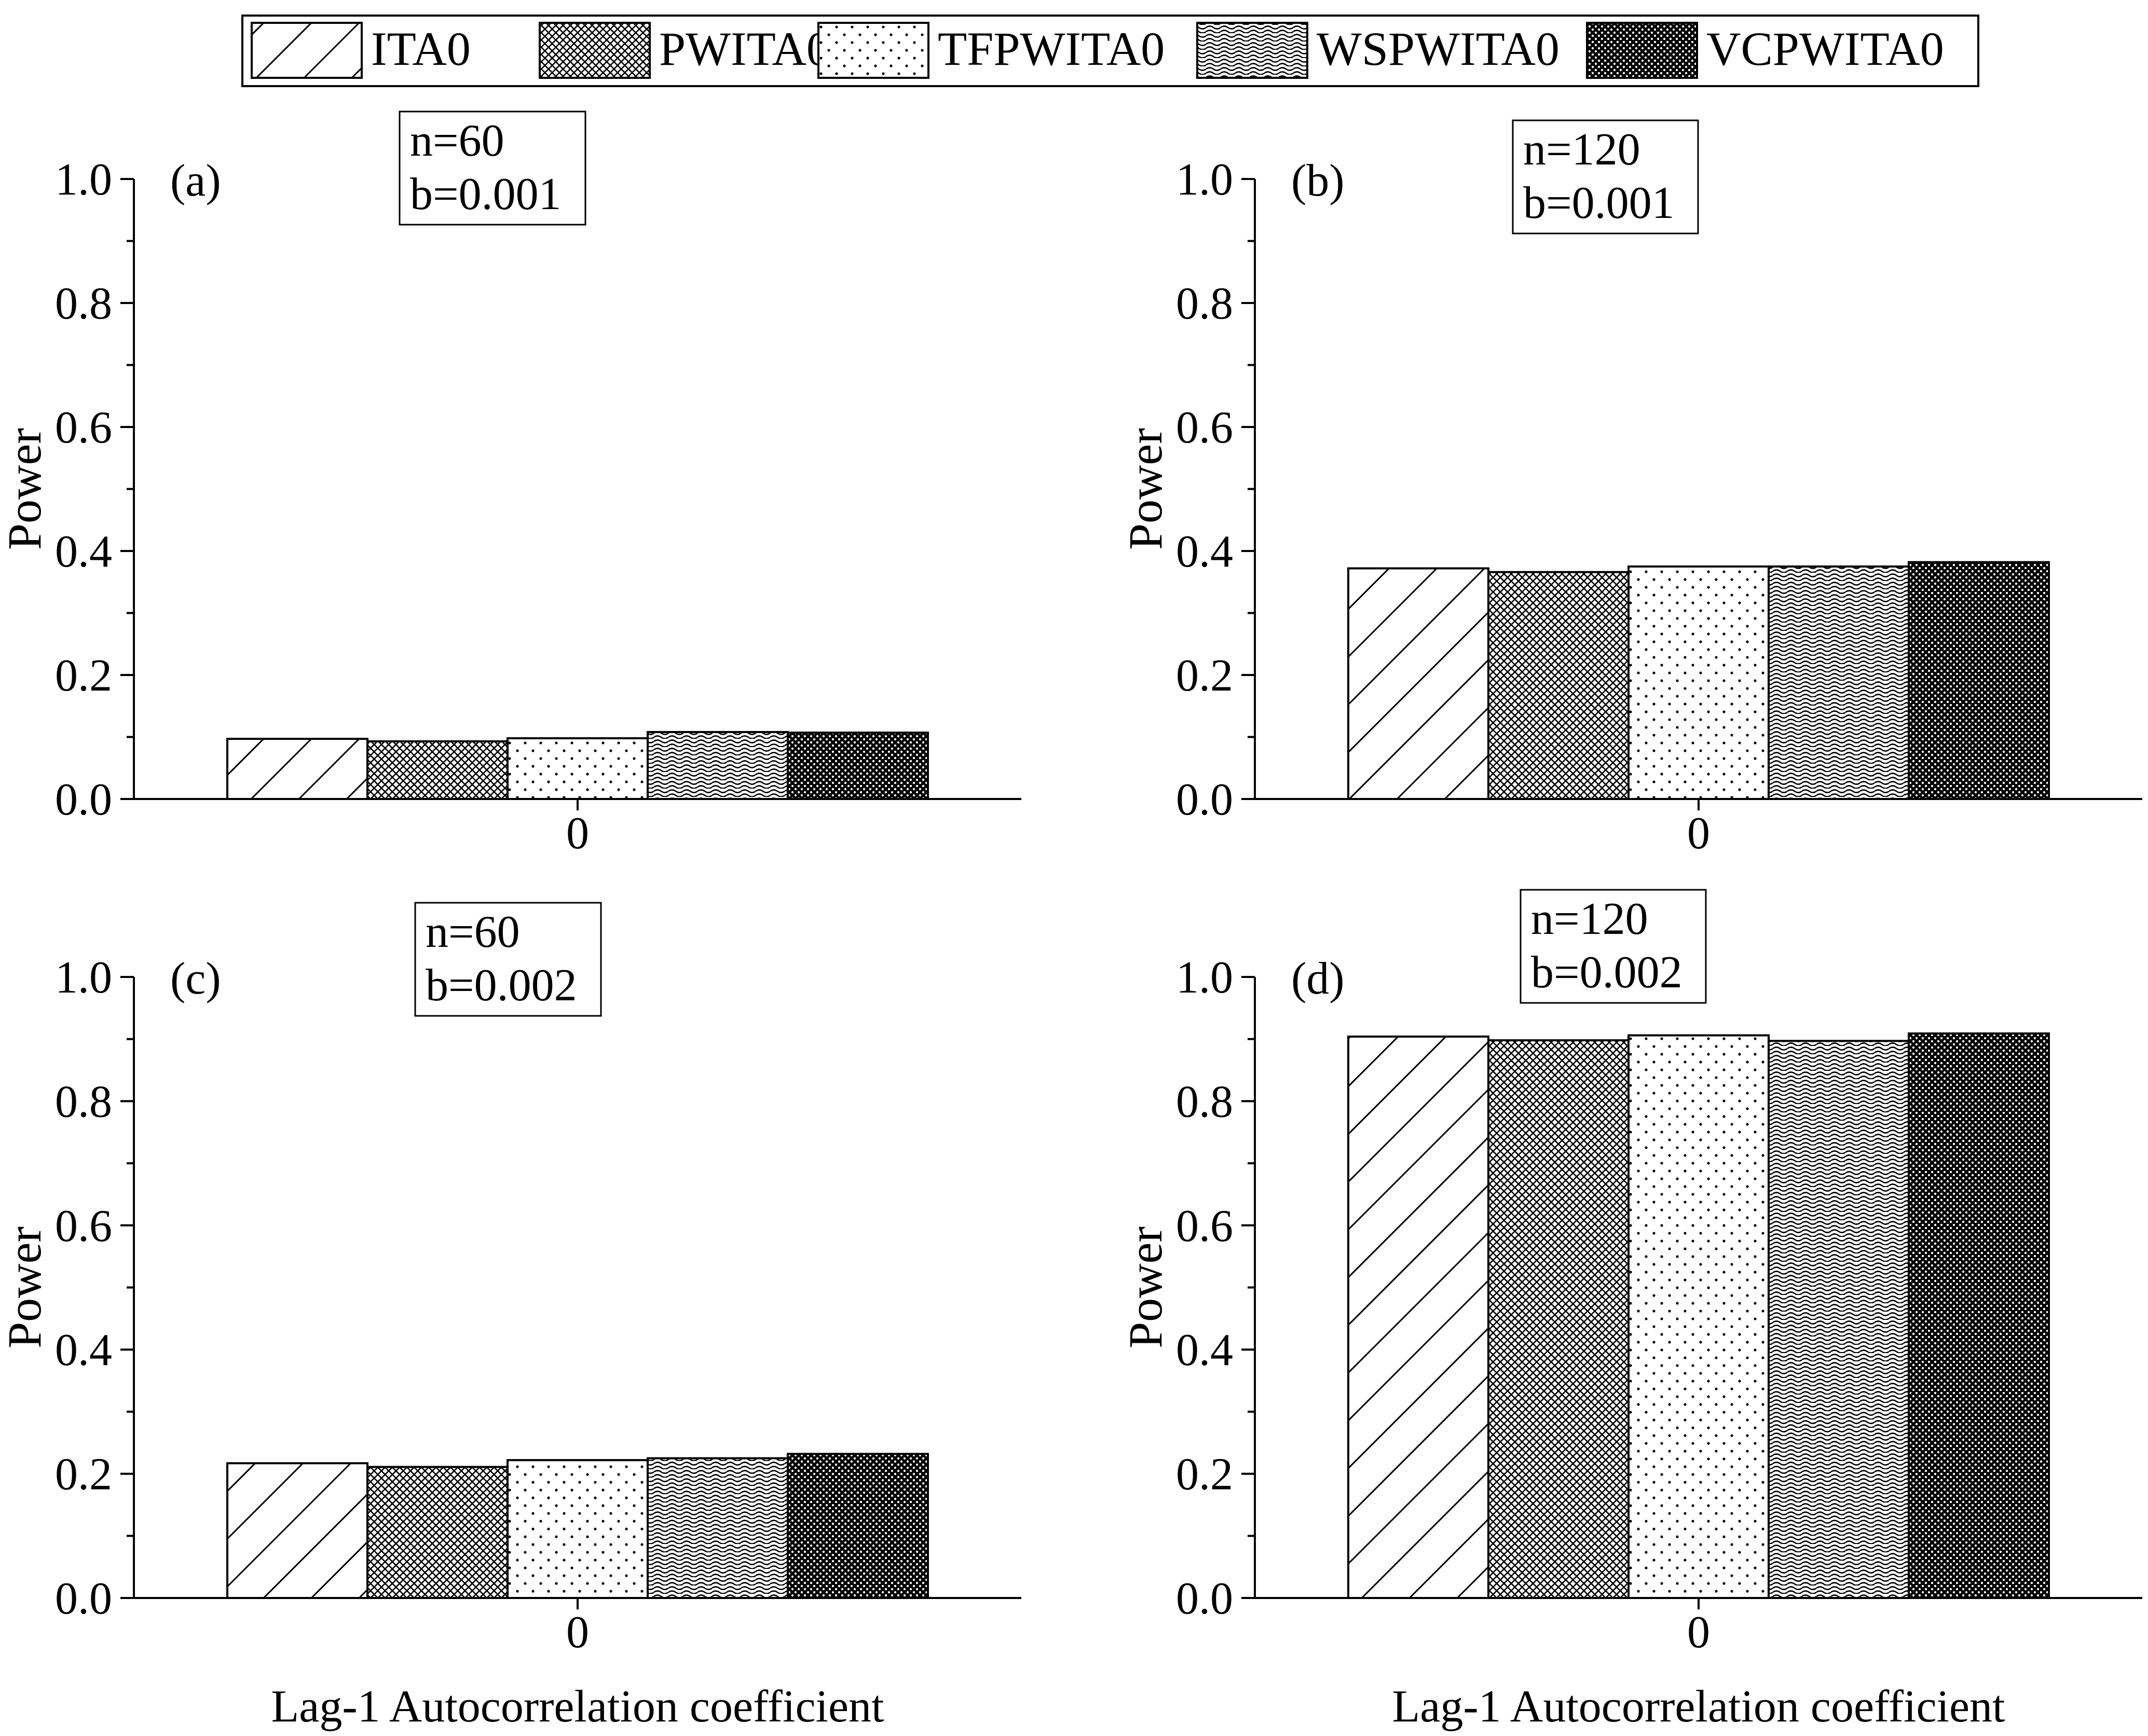 Image resolution: width=2148 pixels, height=1736 pixels. What do you see at coordinates (307, 51) in the screenshot?
I see `legend-swatch-hatch` at bounding box center [307, 51].